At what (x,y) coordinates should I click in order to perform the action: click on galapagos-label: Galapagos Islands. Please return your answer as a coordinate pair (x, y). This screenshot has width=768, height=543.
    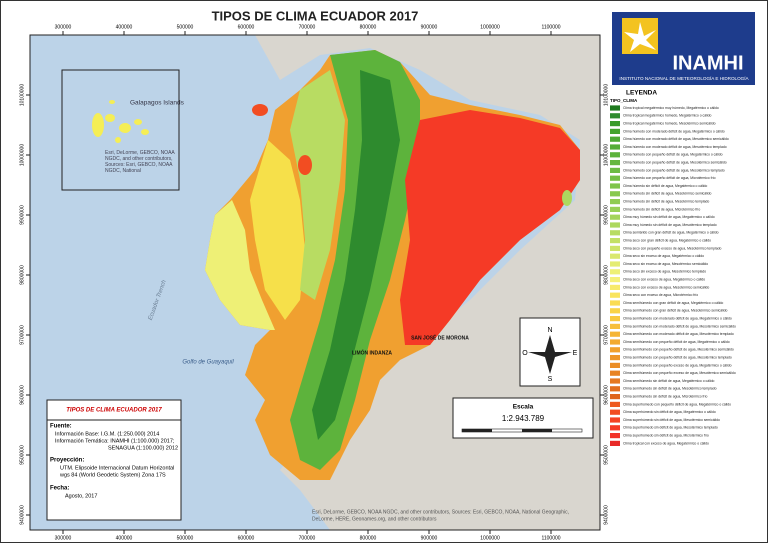
    Looking at the image, I should click on (157, 103).